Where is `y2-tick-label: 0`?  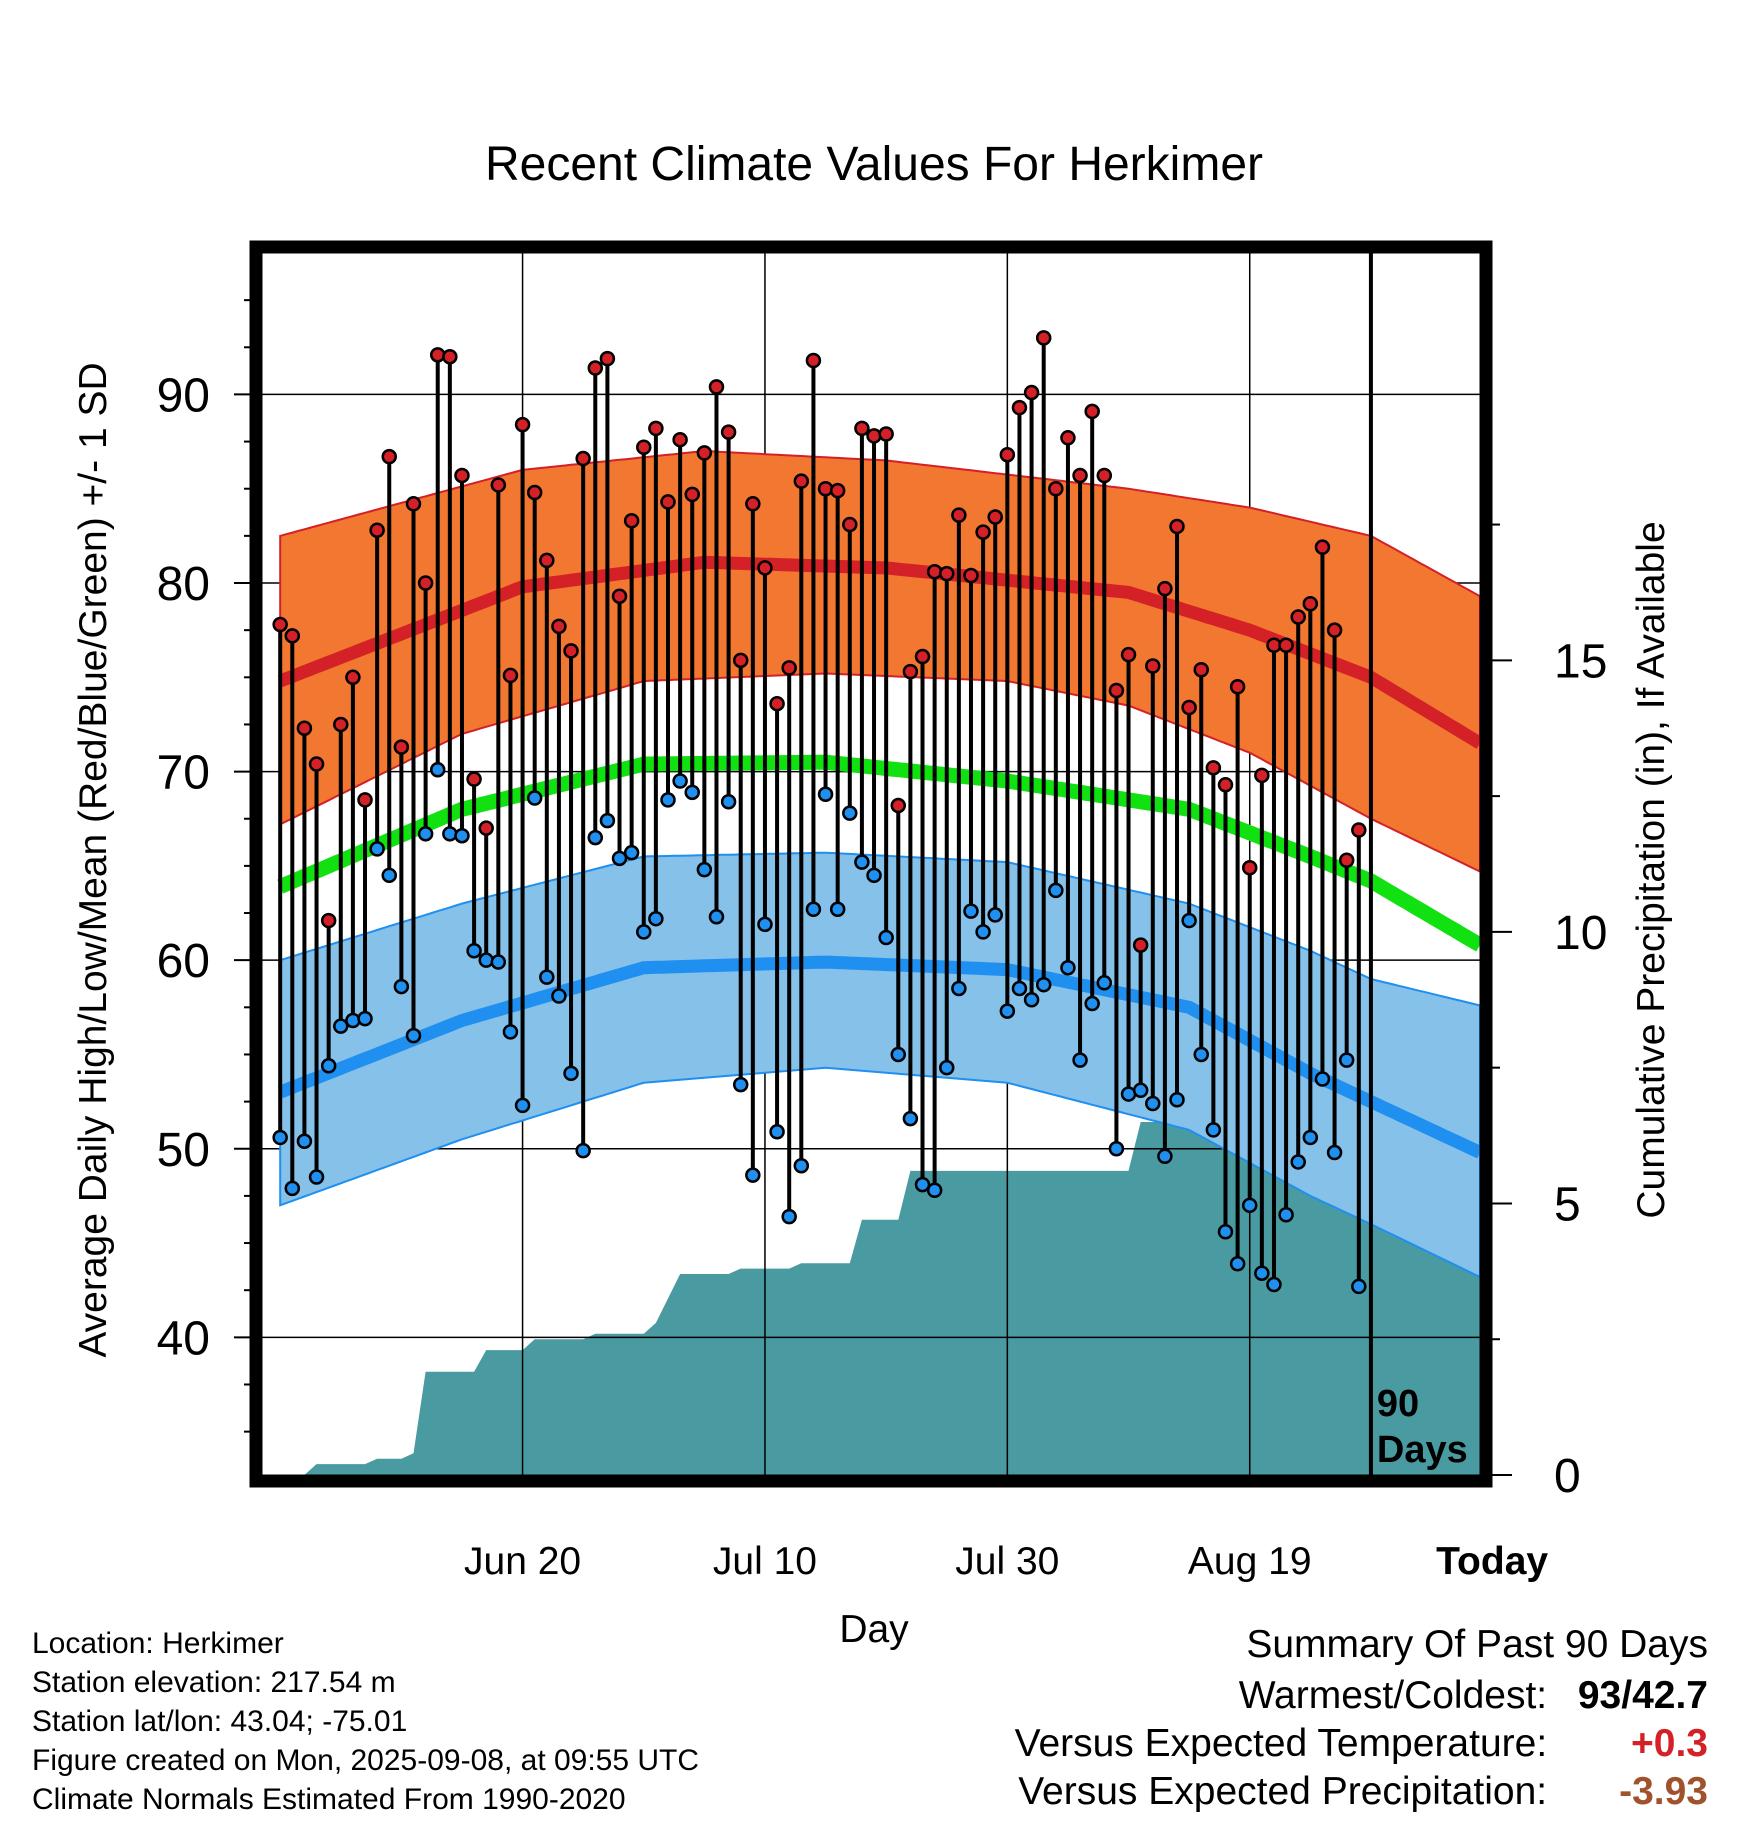
y2-tick-label: 0 is located at coordinates (1567, 1476).